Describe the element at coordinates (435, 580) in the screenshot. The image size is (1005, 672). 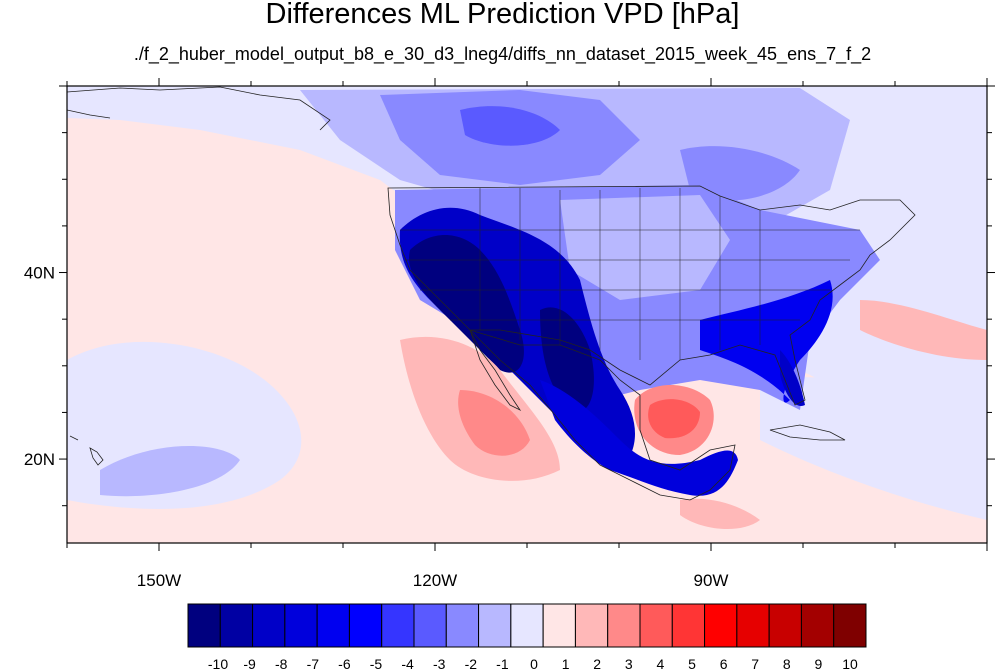
I see `lon-tick-label: 120W` at that location.